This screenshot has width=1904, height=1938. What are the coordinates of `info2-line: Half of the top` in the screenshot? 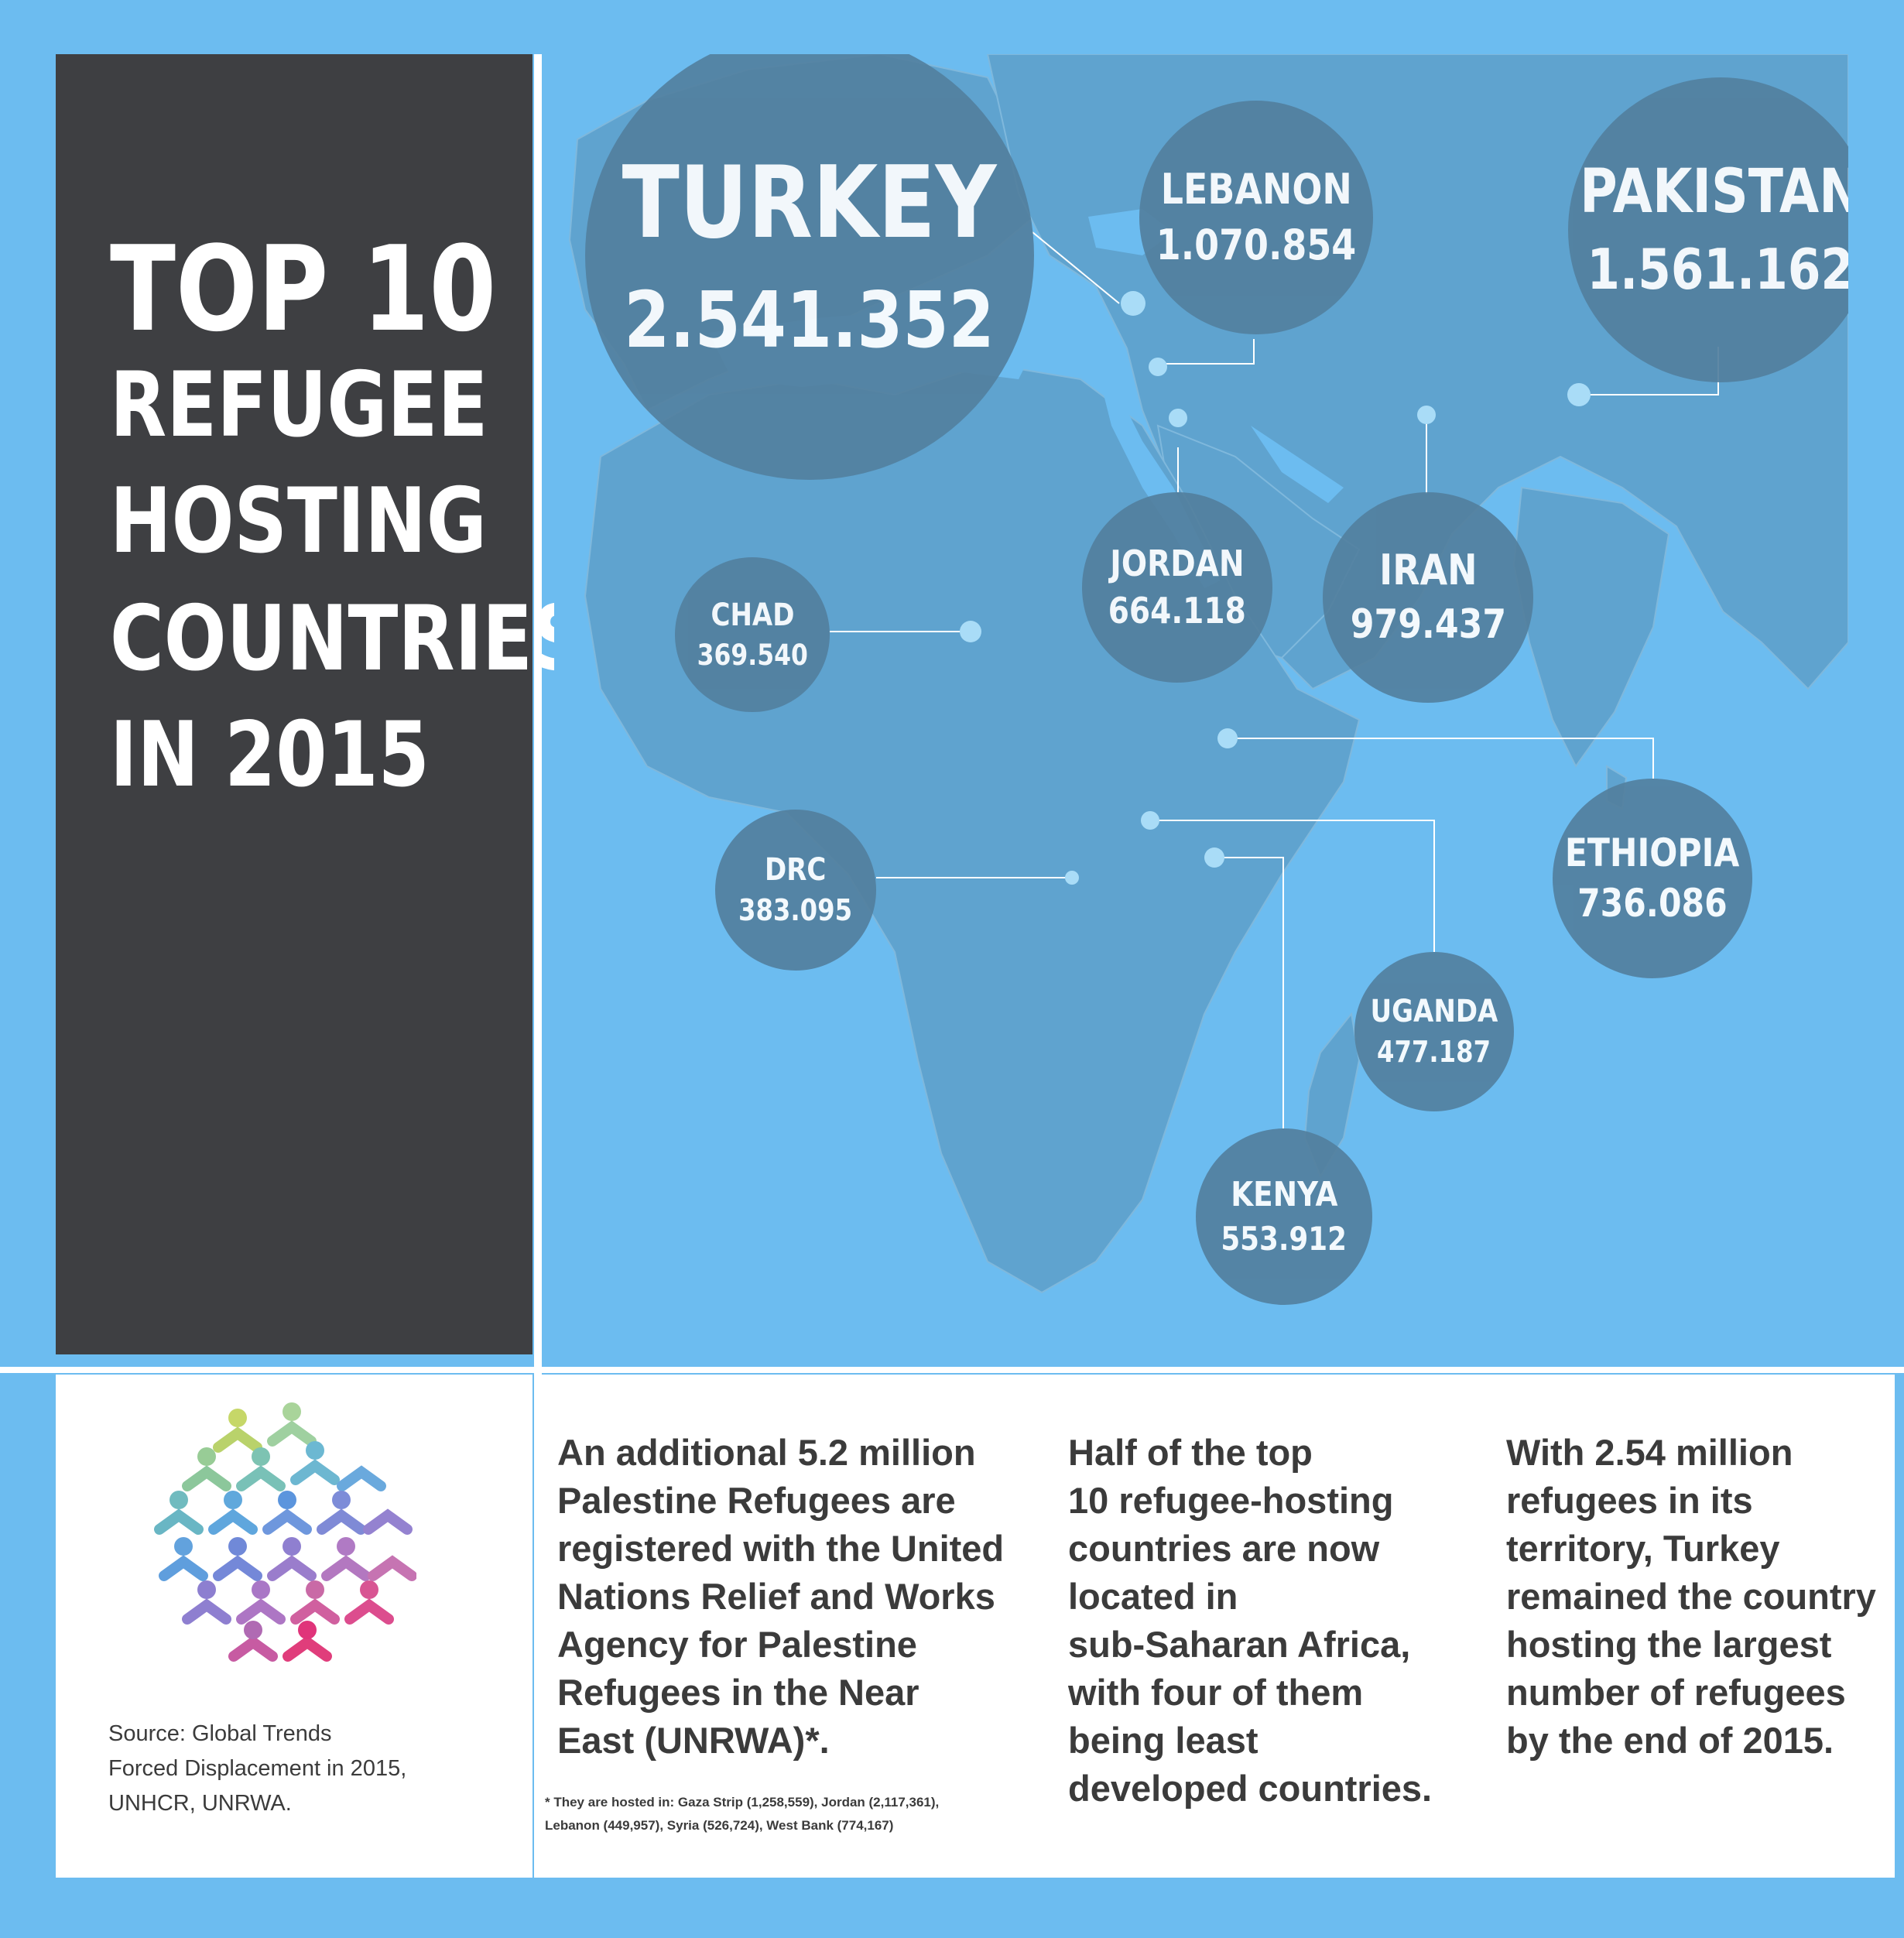 It's located at (1190, 1452).